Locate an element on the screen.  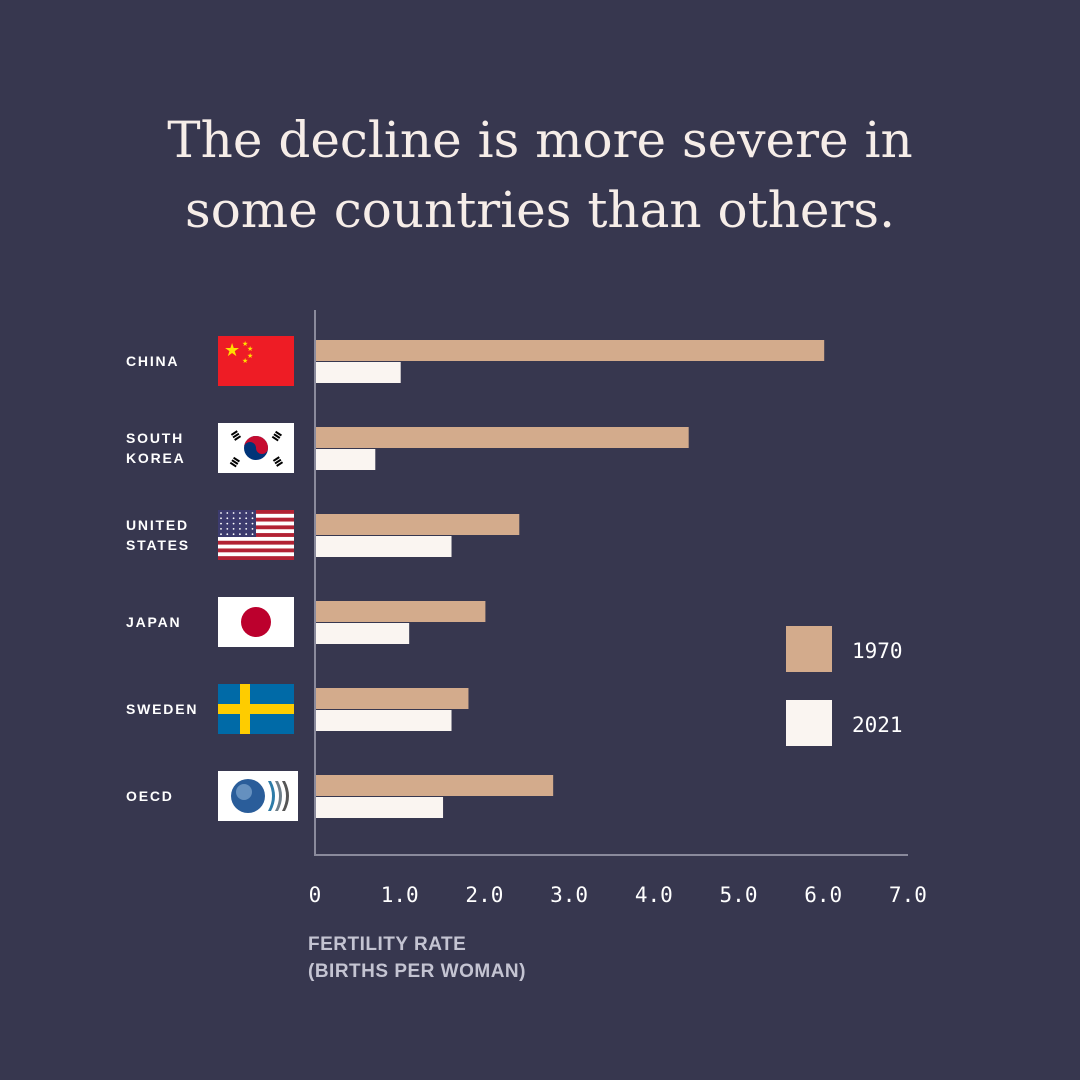
category-label: SWEDEN is located at coordinates (162, 709).